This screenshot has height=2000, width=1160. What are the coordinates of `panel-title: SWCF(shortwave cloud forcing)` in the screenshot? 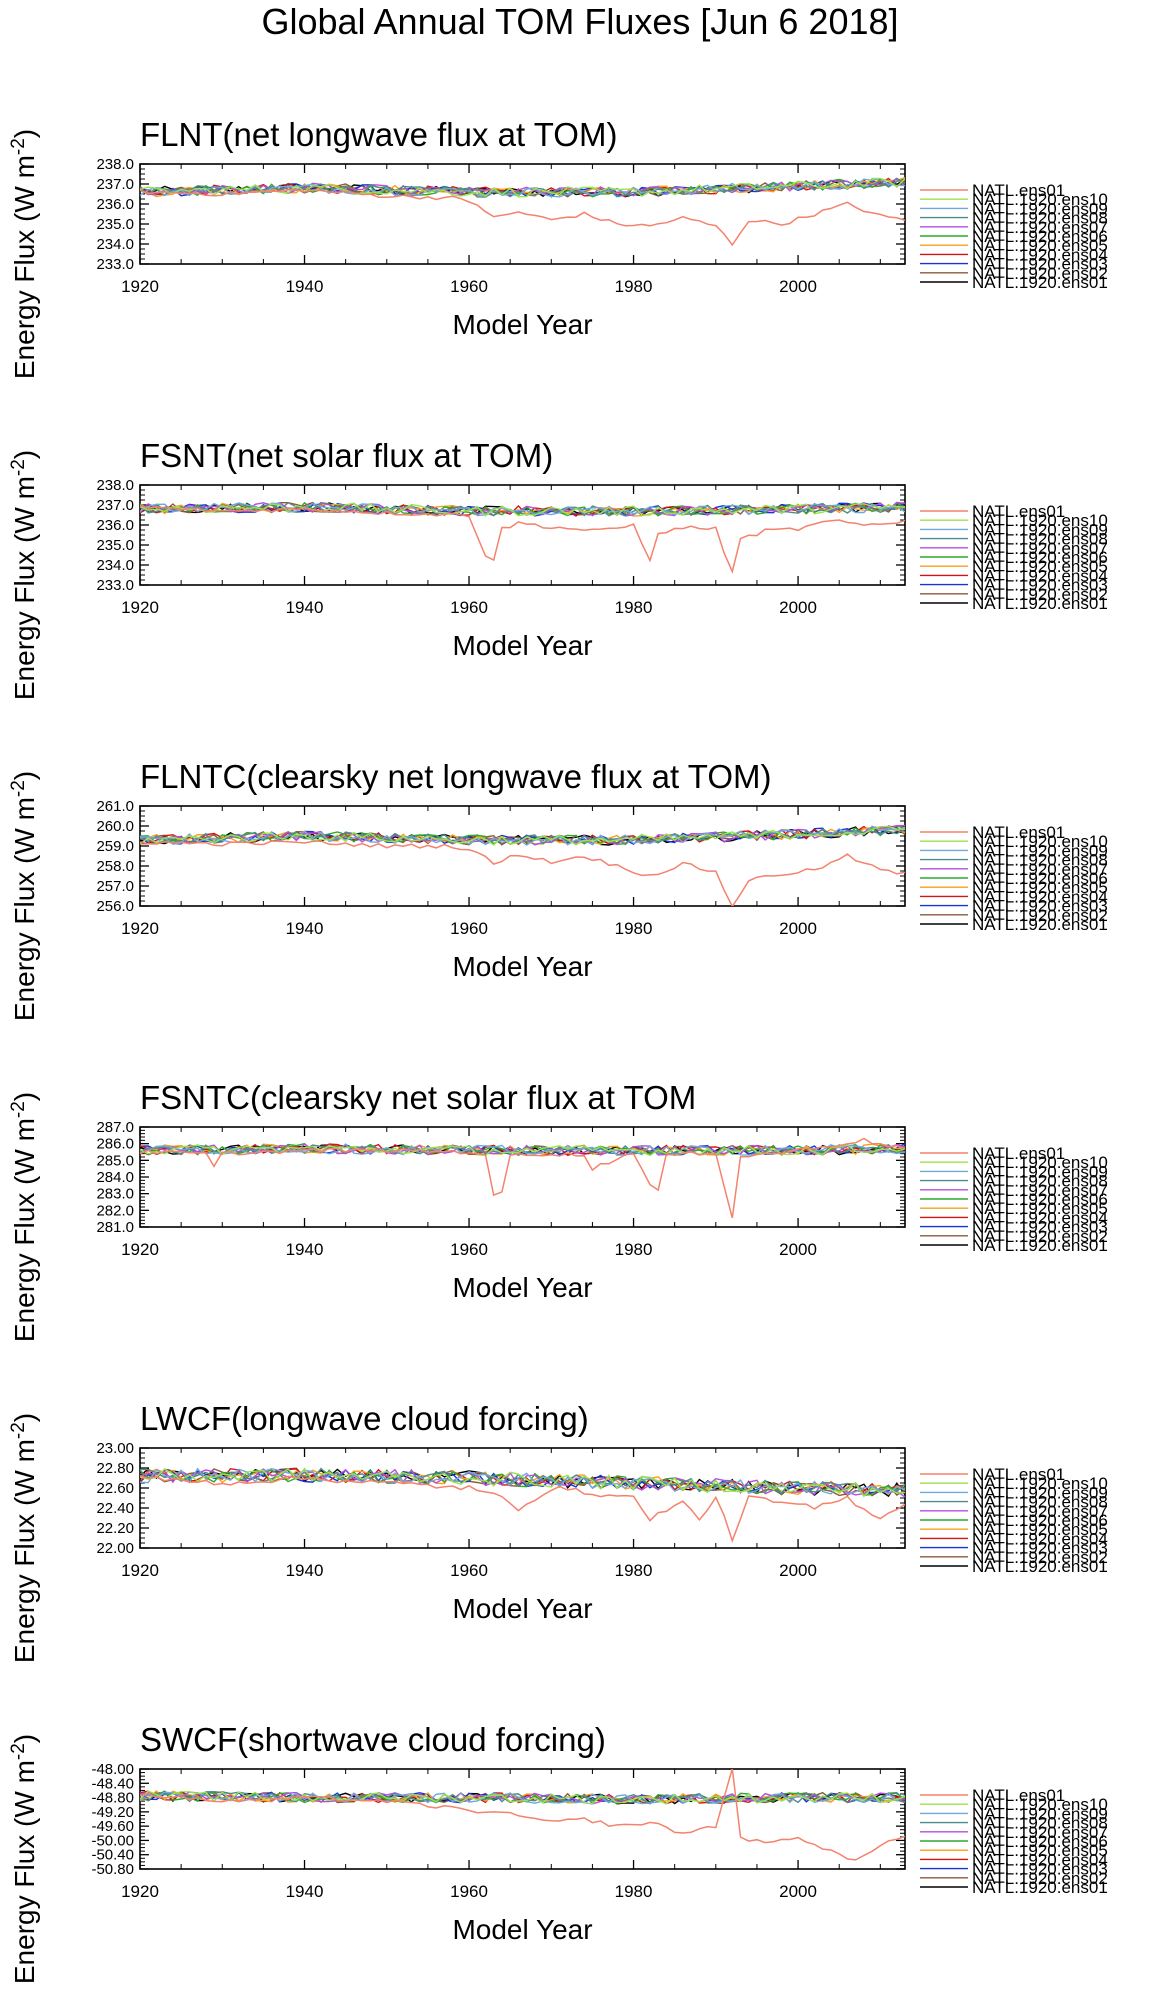 It's located at (373, 1739).